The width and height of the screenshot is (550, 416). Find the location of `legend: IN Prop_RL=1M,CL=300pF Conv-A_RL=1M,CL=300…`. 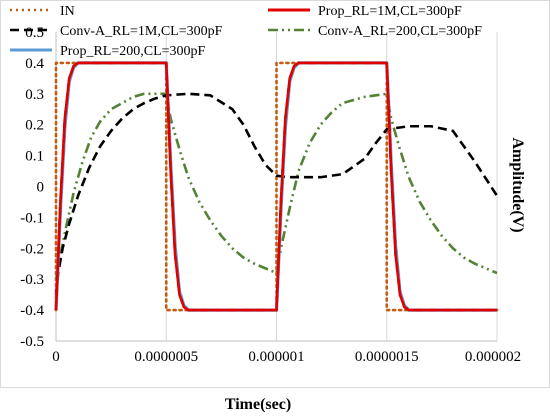

legend: IN Prop_RL=1M,CL=300pF Conv-A_RL=1M,CL=300… is located at coordinates (246, 31).